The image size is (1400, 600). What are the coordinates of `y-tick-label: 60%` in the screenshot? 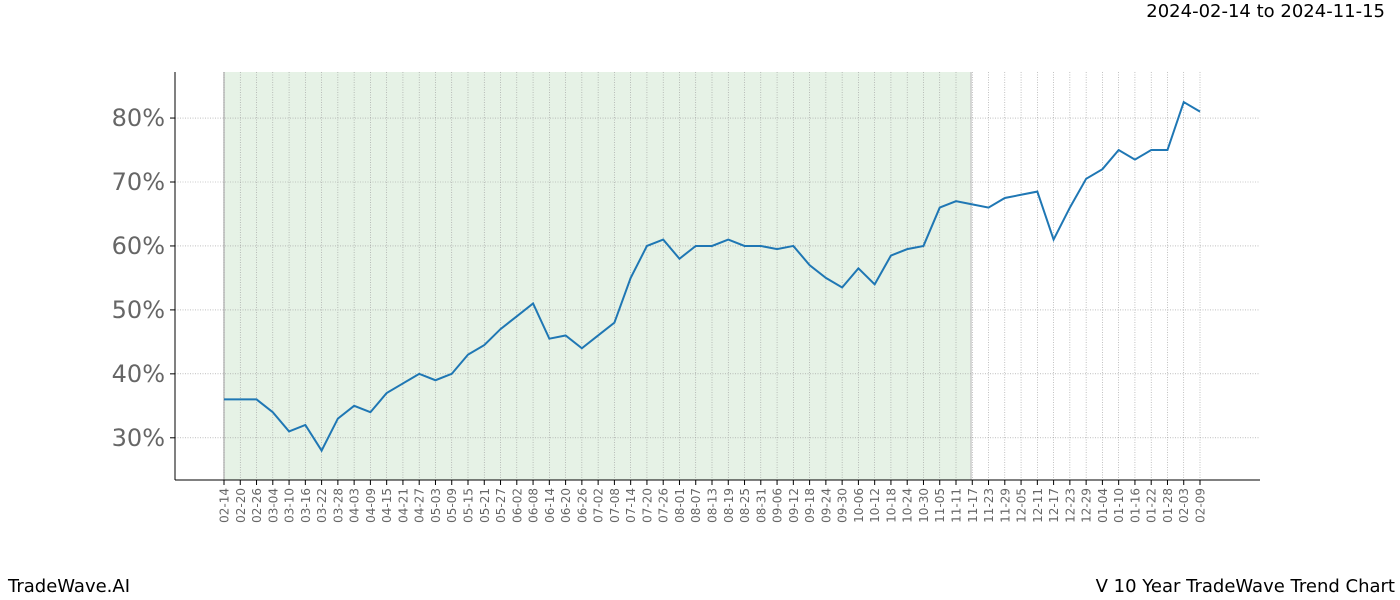 It's located at (138, 246).